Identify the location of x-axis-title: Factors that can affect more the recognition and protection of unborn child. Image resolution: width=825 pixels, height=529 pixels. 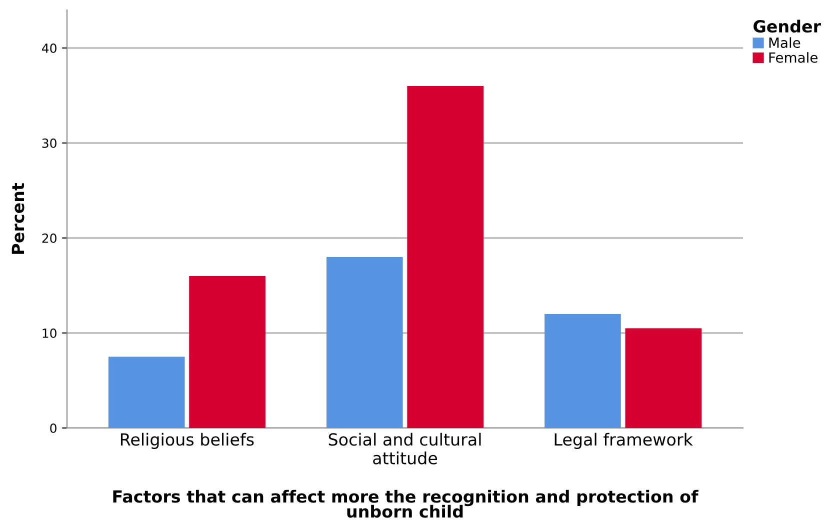
(405, 504).